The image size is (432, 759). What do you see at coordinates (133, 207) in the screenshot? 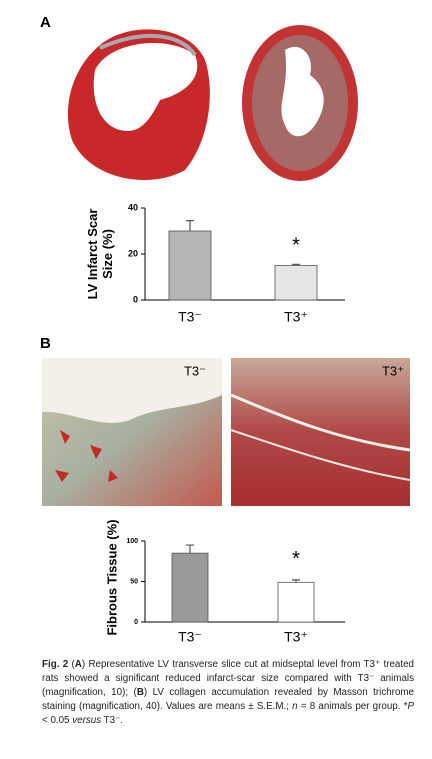
I see `y-tick-label: 40` at bounding box center [133, 207].